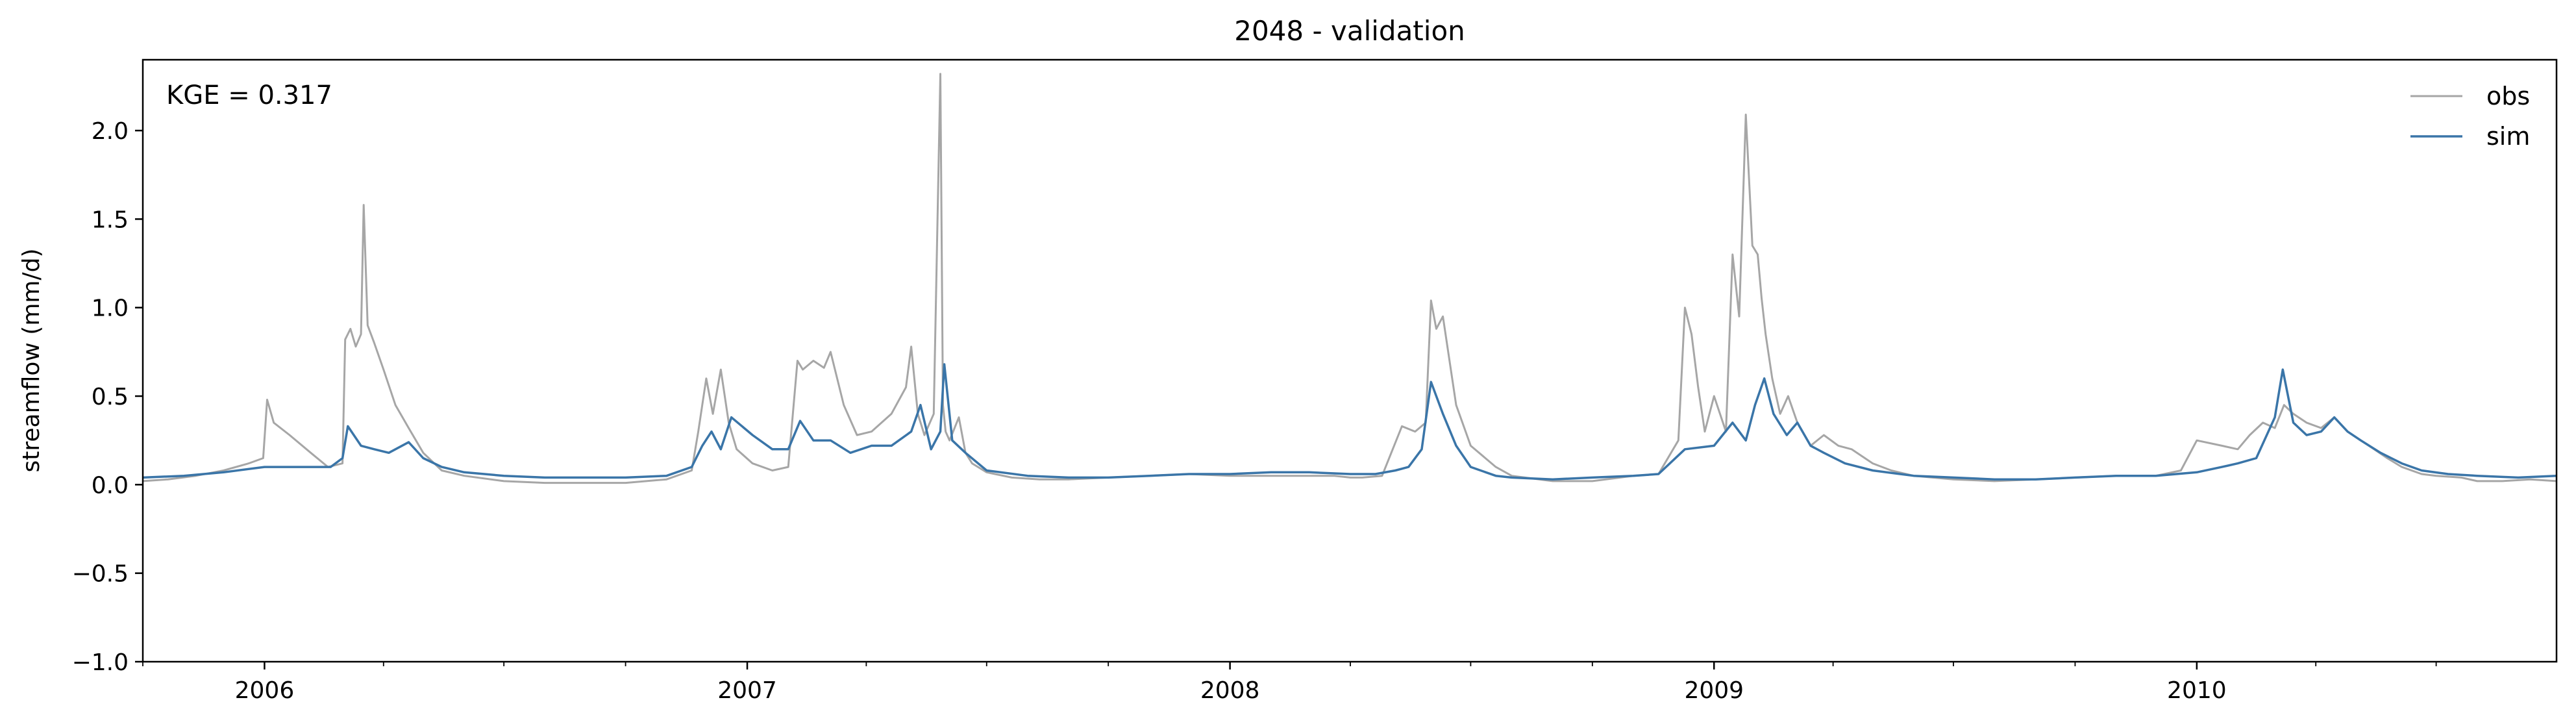  What do you see at coordinates (110, 485) in the screenshot?
I see `y-tick-label: 0.0` at bounding box center [110, 485].